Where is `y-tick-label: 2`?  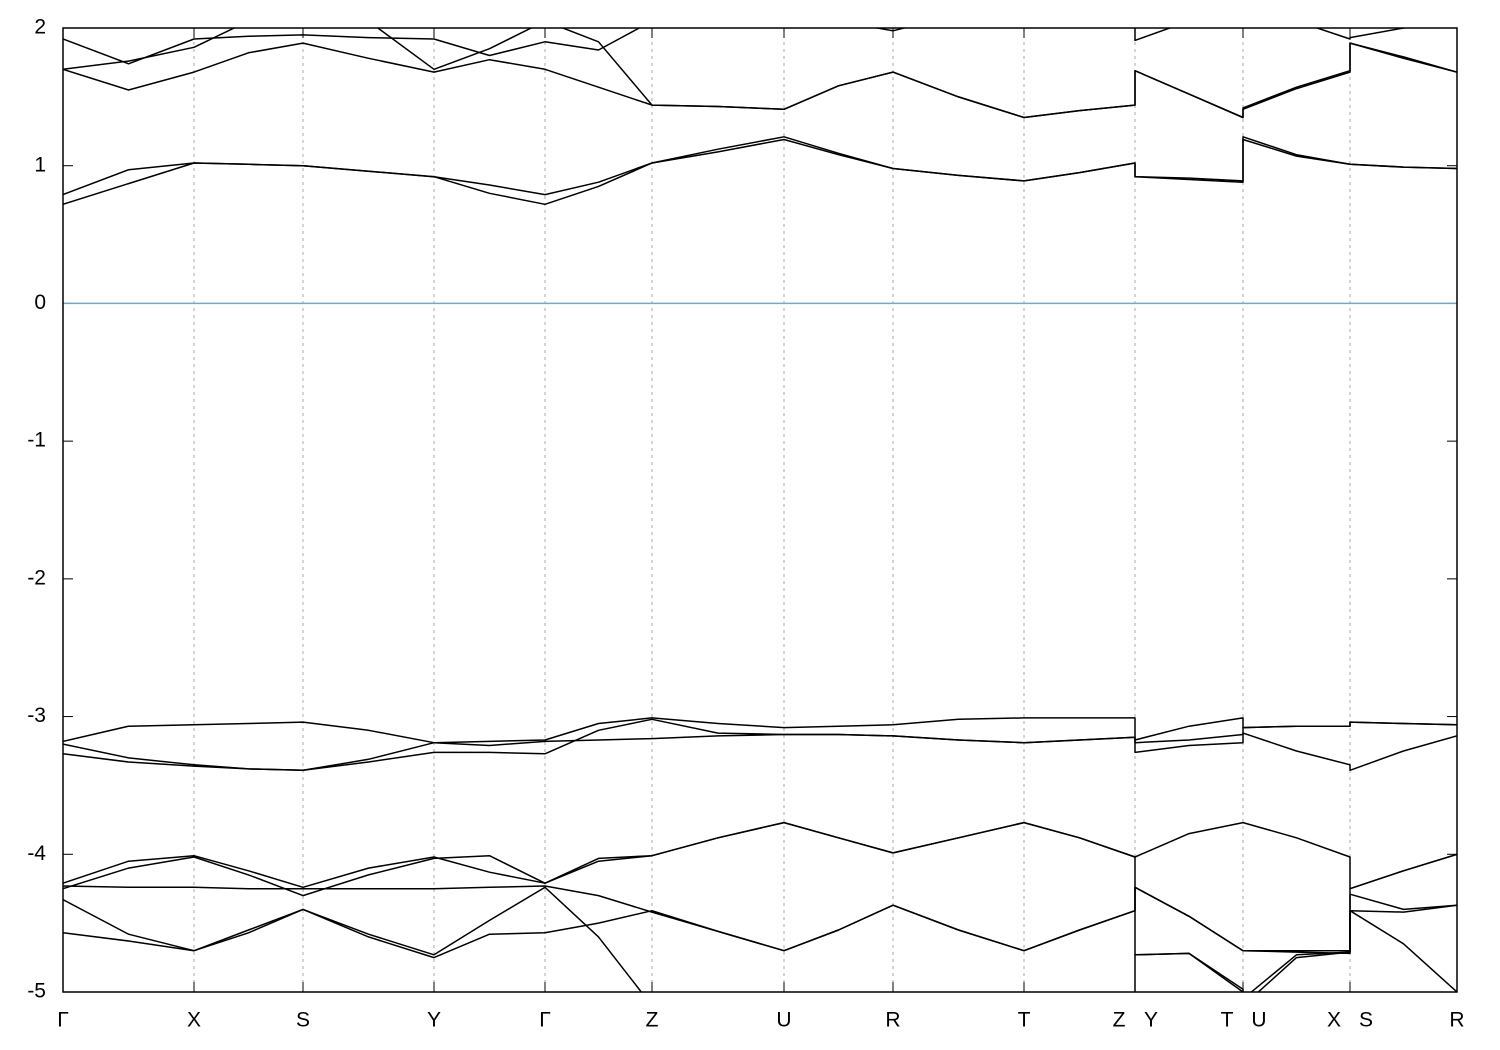 y-tick-label: 2 is located at coordinates (40, 27).